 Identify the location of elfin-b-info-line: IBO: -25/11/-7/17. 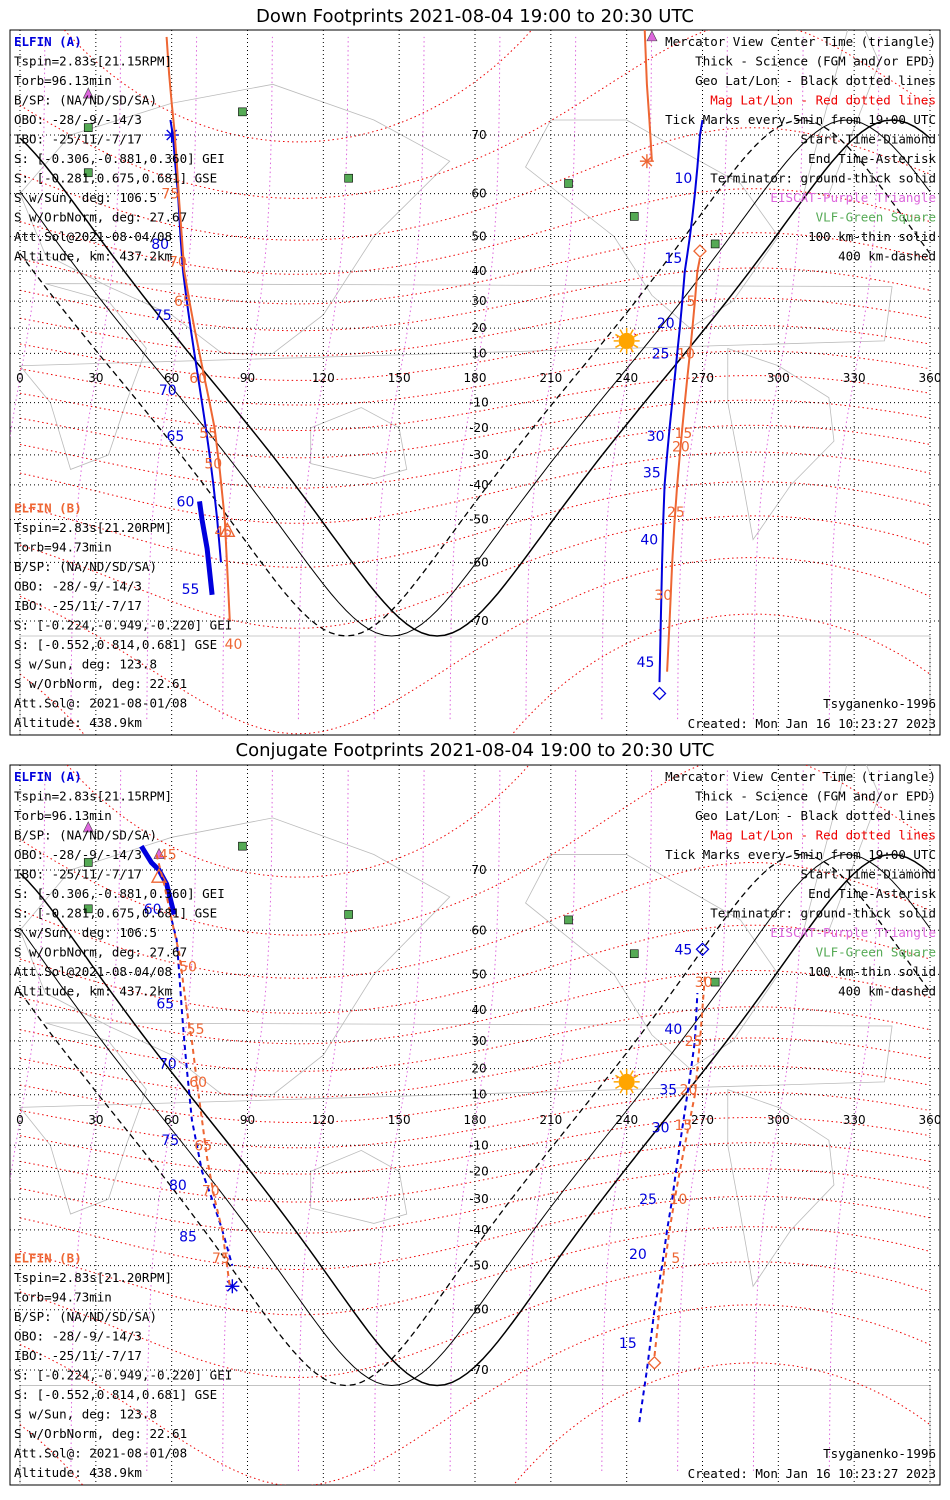
(78, 1355).